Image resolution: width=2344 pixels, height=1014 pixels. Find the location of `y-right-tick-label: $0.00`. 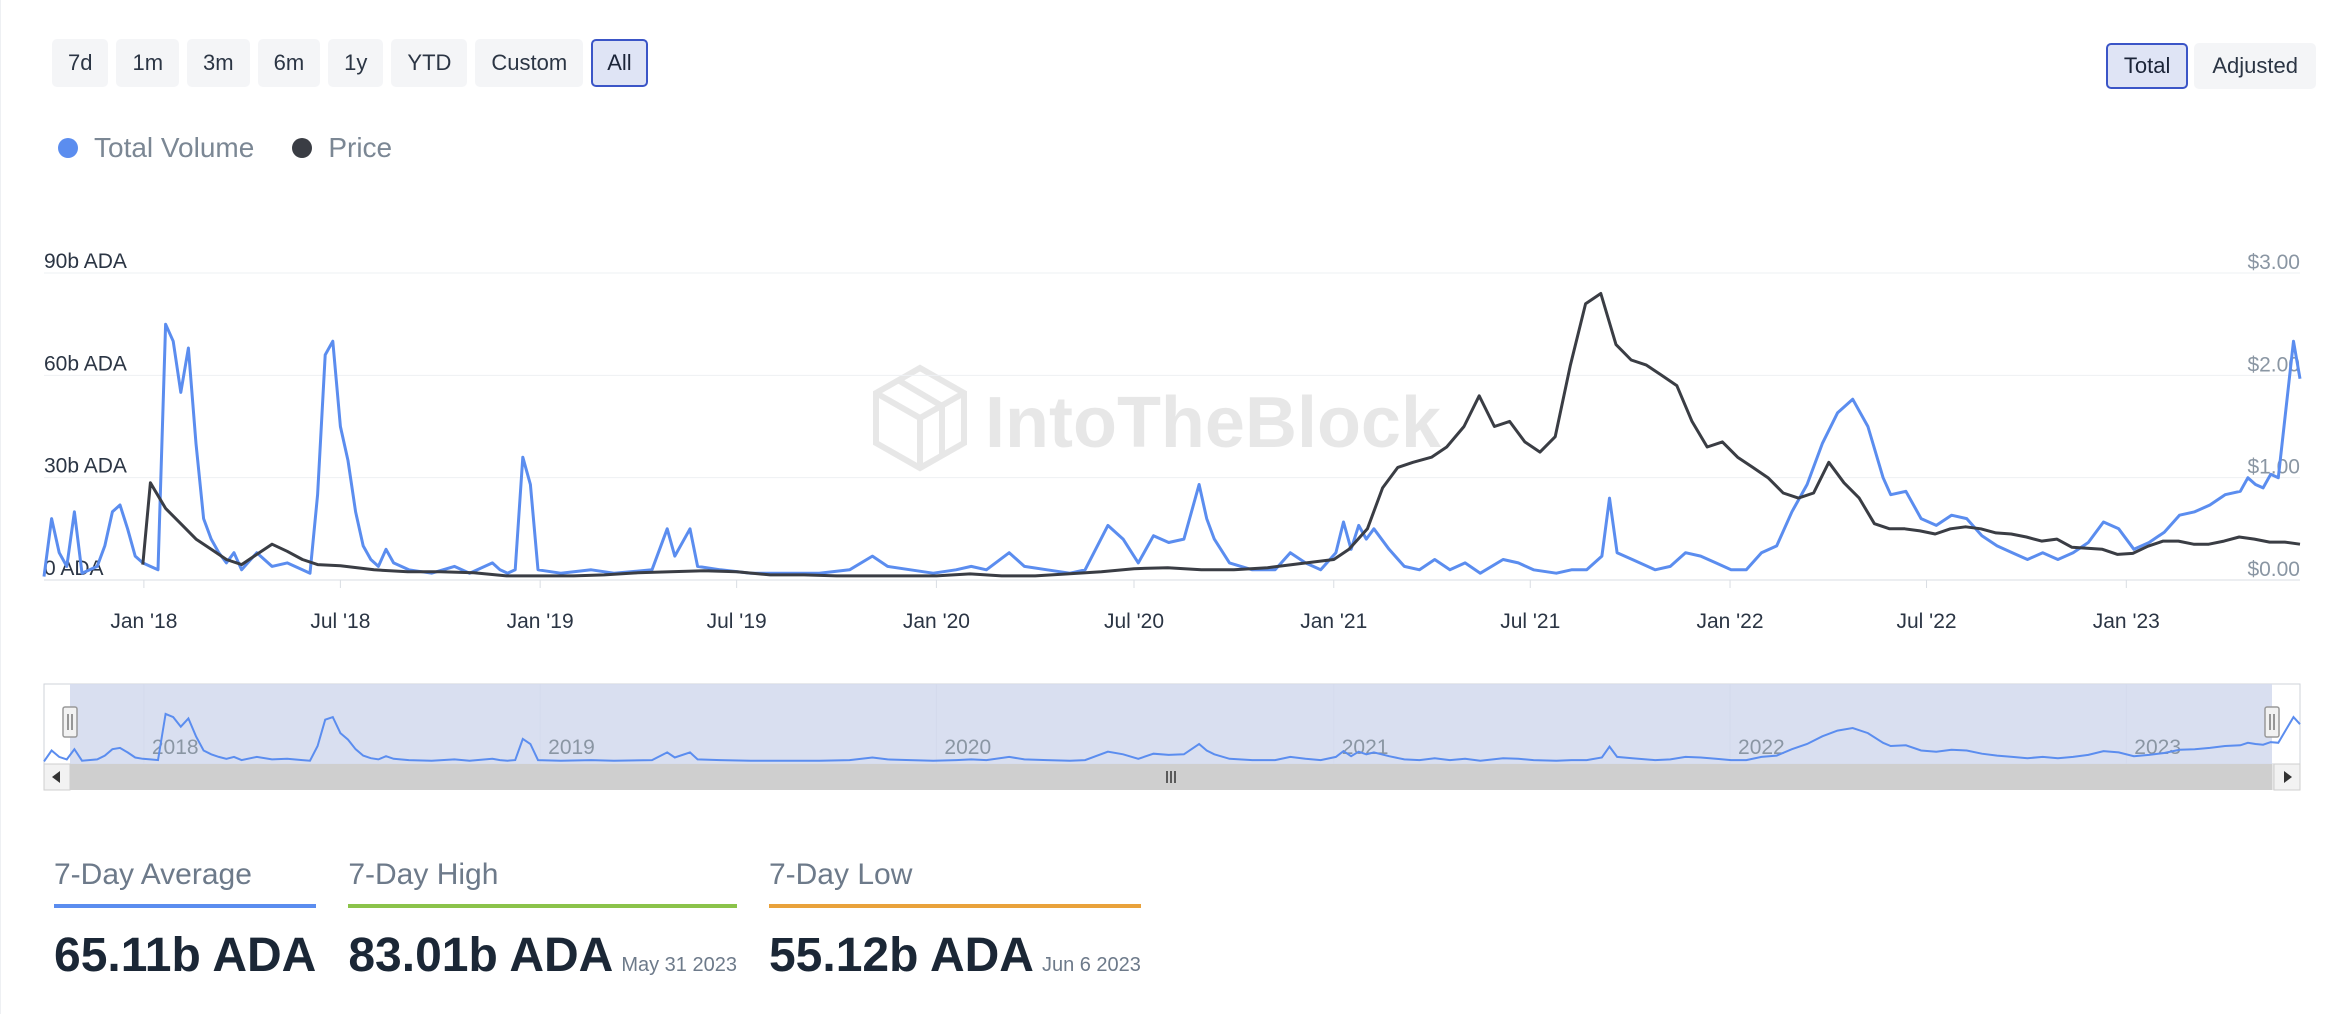

y-right-tick-label: $0.00 is located at coordinates (2273, 569).